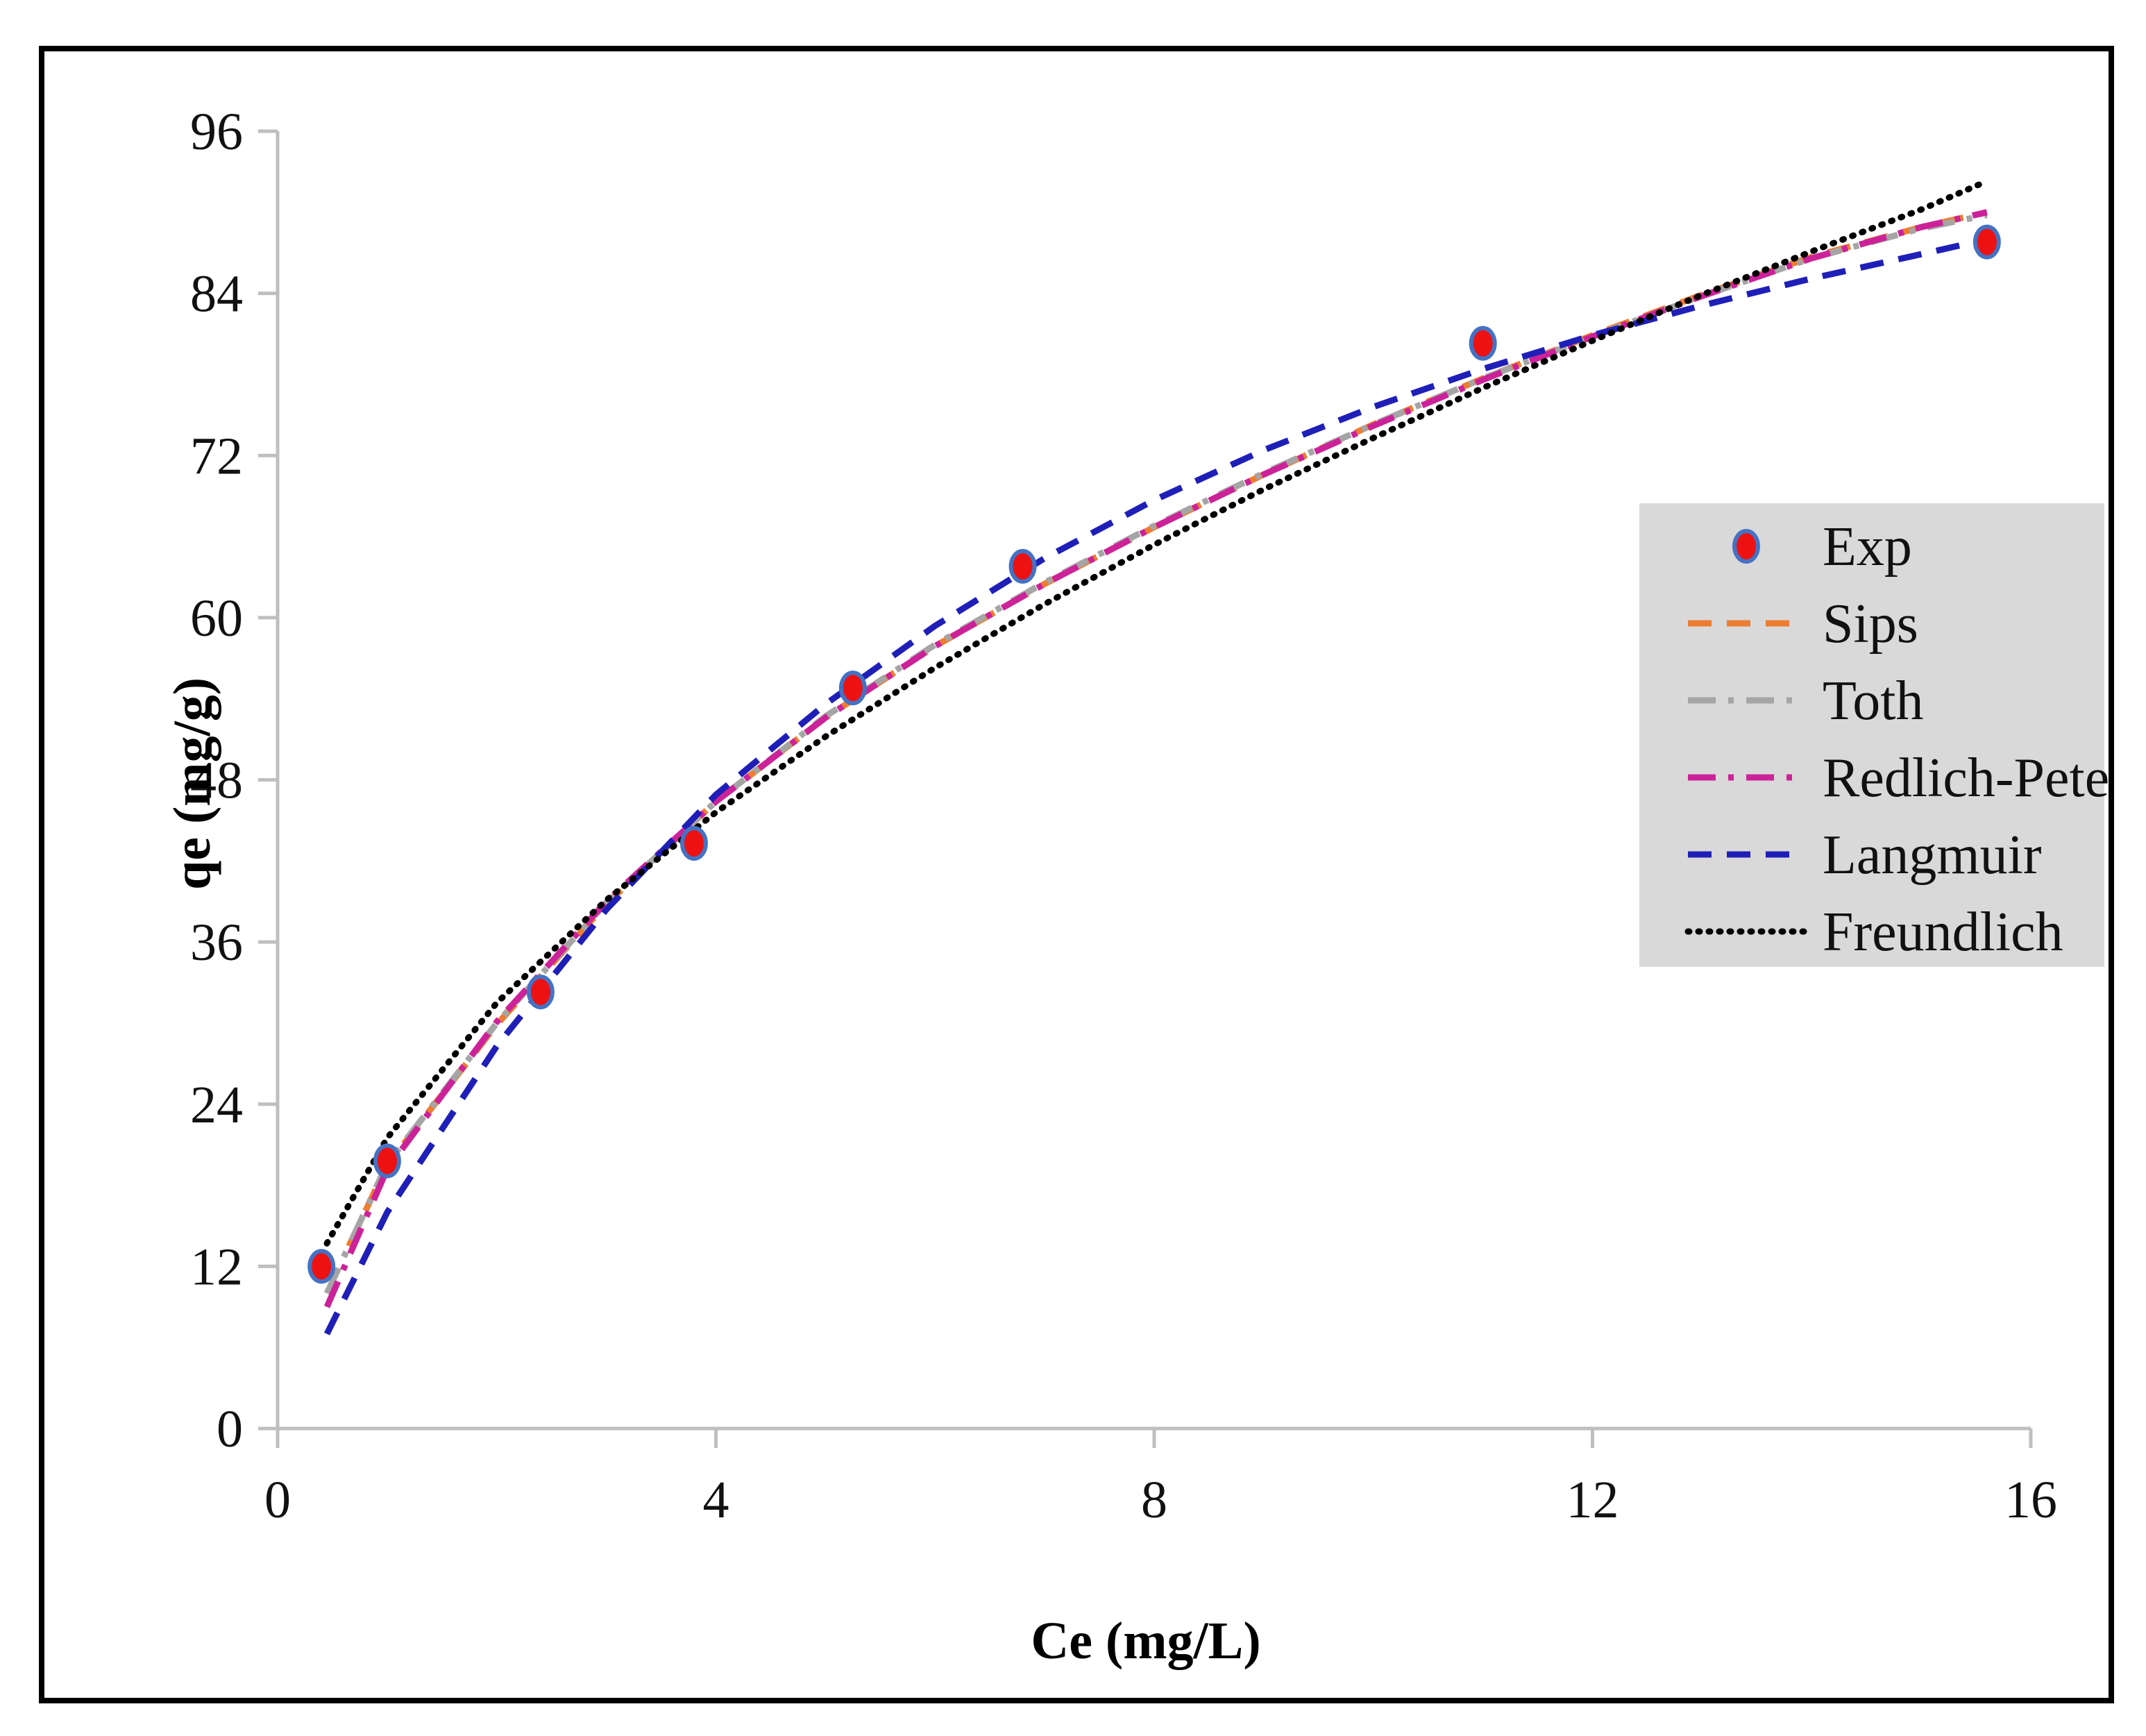  What do you see at coordinates (217, 132) in the screenshot?
I see `y-tick-label: 96` at bounding box center [217, 132].